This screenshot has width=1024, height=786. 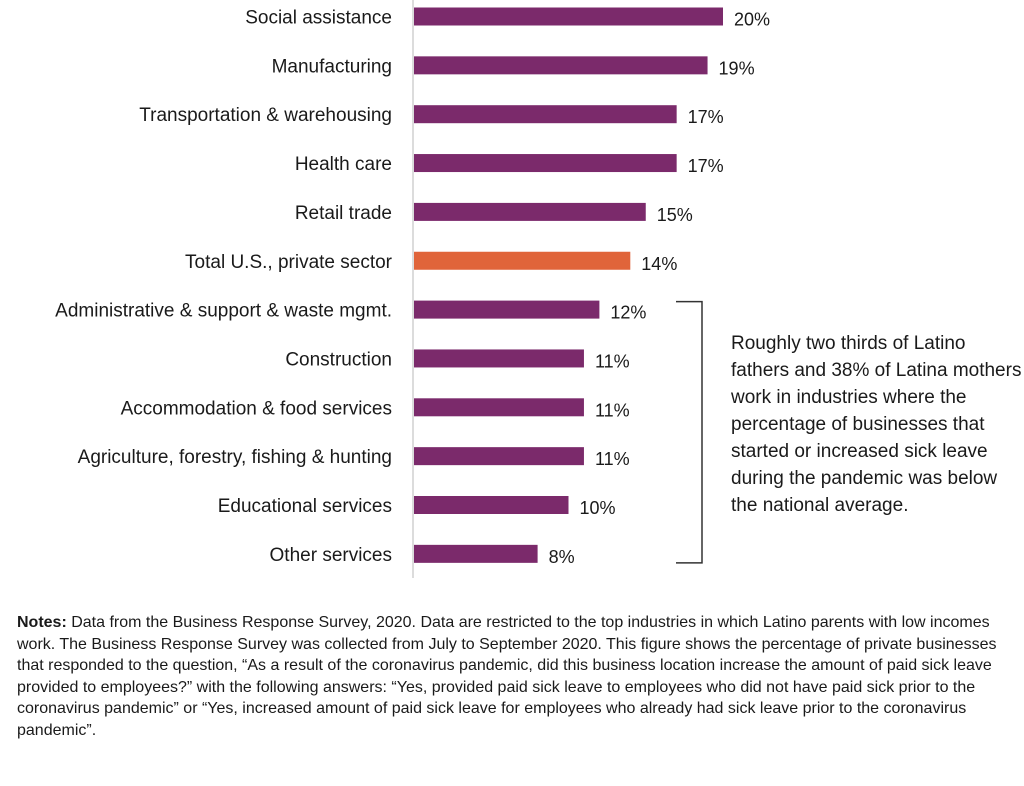 What do you see at coordinates (235, 457) in the screenshot?
I see `category-label-10: Agriculture, forestry, fishing & hunting` at bounding box center [235, 457].